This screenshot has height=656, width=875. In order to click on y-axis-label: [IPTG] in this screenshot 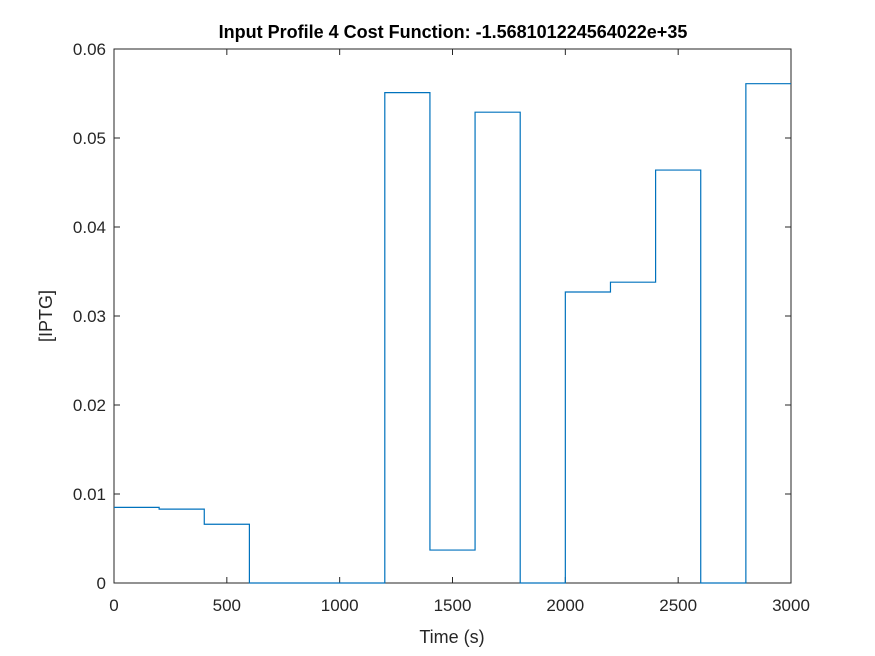, I will do `click(46, 316)`.